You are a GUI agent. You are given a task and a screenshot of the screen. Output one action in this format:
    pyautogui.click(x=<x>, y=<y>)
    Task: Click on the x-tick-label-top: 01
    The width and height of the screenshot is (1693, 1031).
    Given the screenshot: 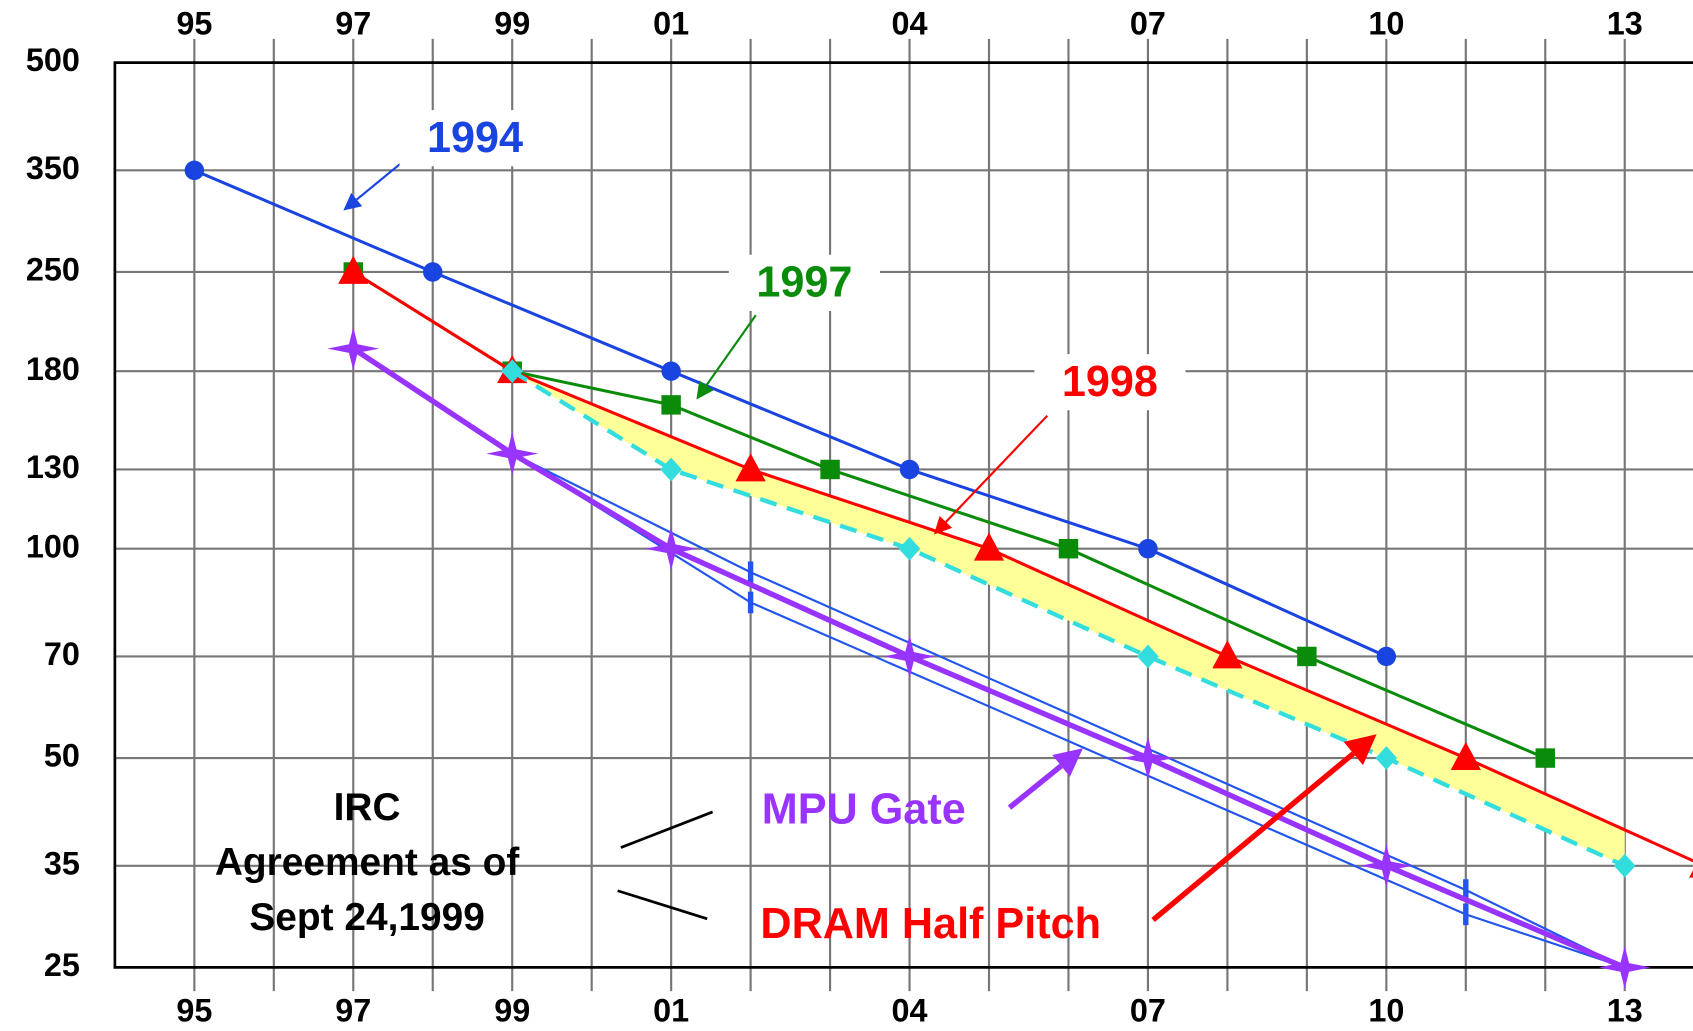 What is the action you would take?
    pyautogui.click(x=671, y=23)
    